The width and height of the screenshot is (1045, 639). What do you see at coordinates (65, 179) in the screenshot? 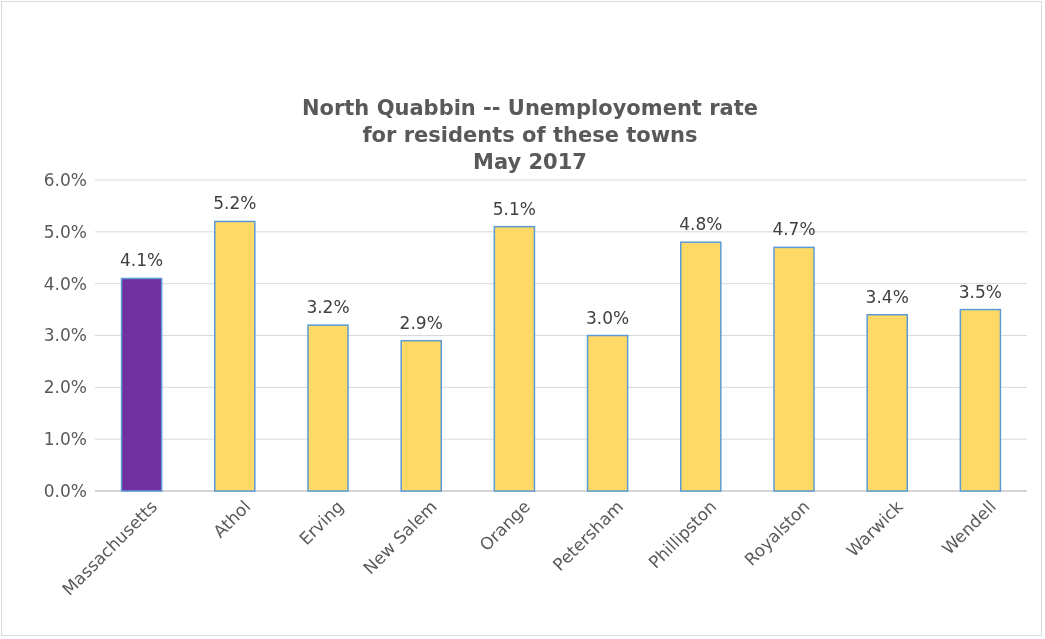
I see `y-tick-label: 6.0%` at bounding box center [65, 179].